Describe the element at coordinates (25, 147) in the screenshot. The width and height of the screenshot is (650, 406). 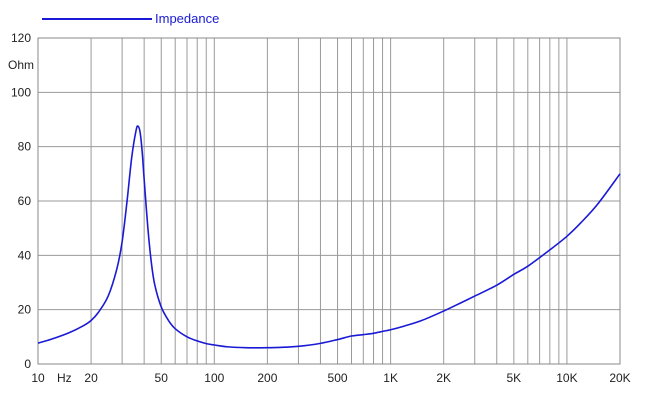
I see `y-tick-label: 80` at that location.